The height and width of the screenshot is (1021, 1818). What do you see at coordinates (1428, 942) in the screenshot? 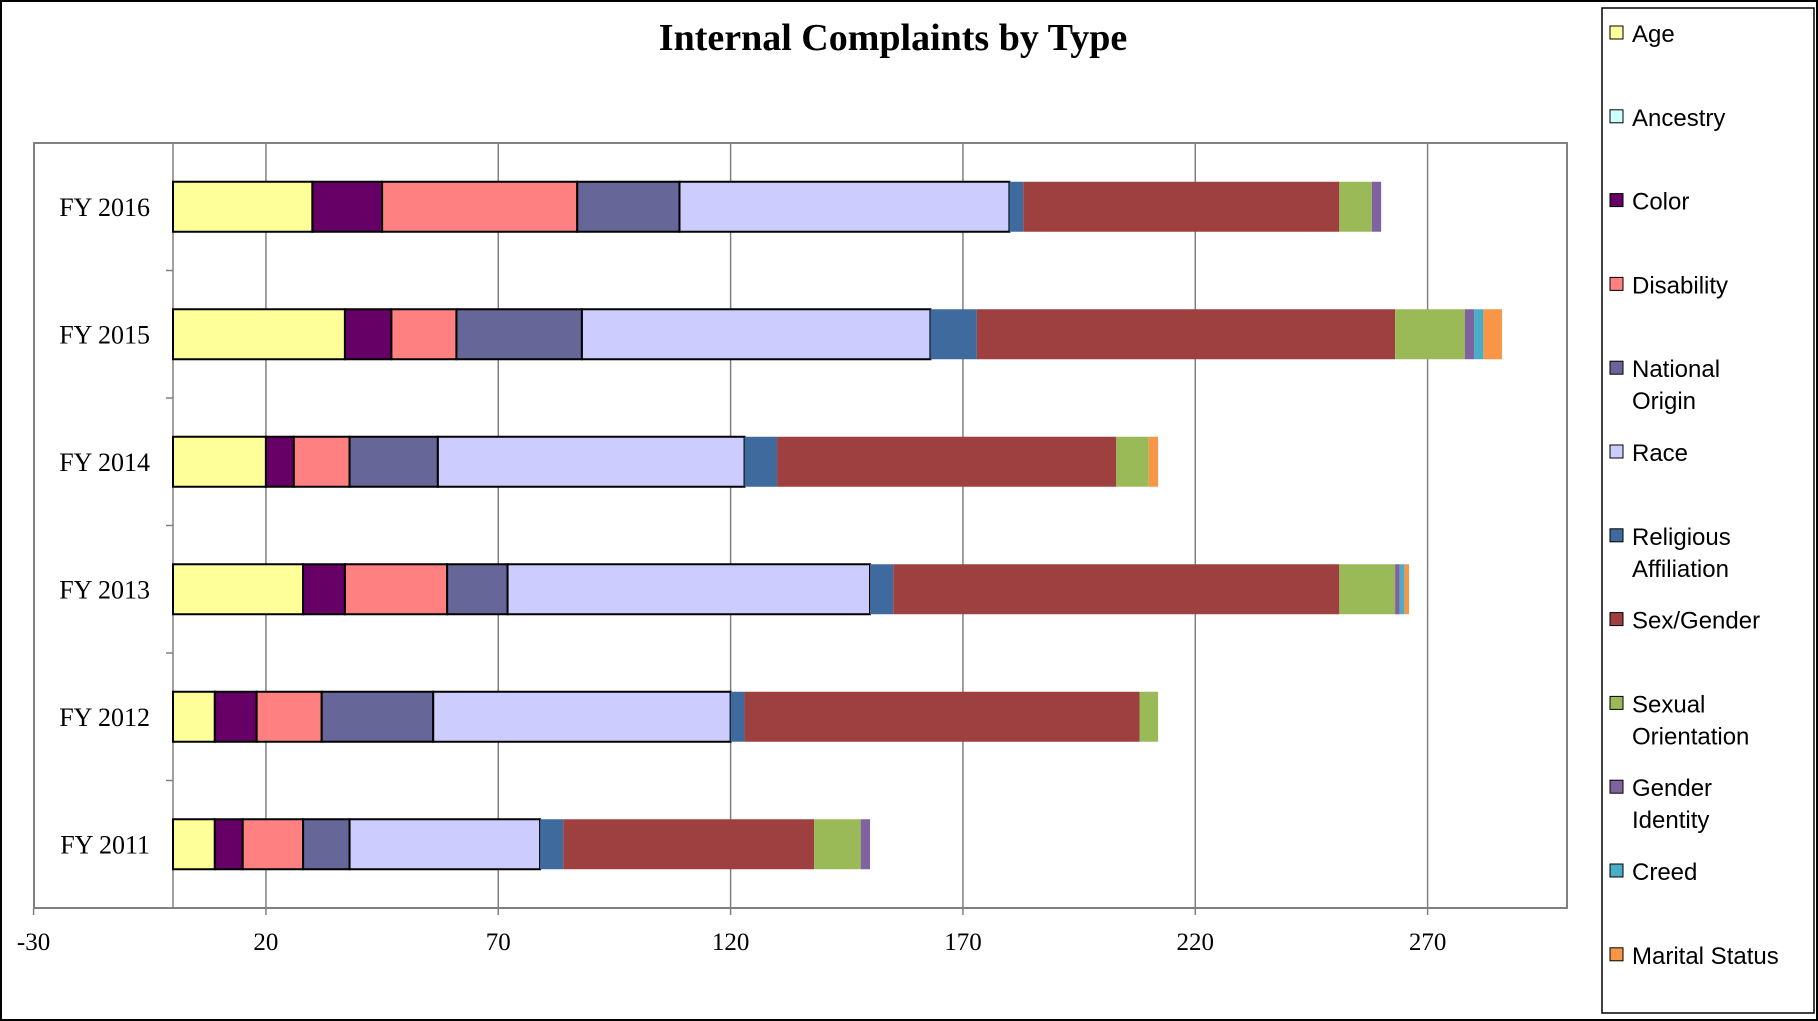
I see `x-tick-label: 270` at bounding box center [1428, 942].